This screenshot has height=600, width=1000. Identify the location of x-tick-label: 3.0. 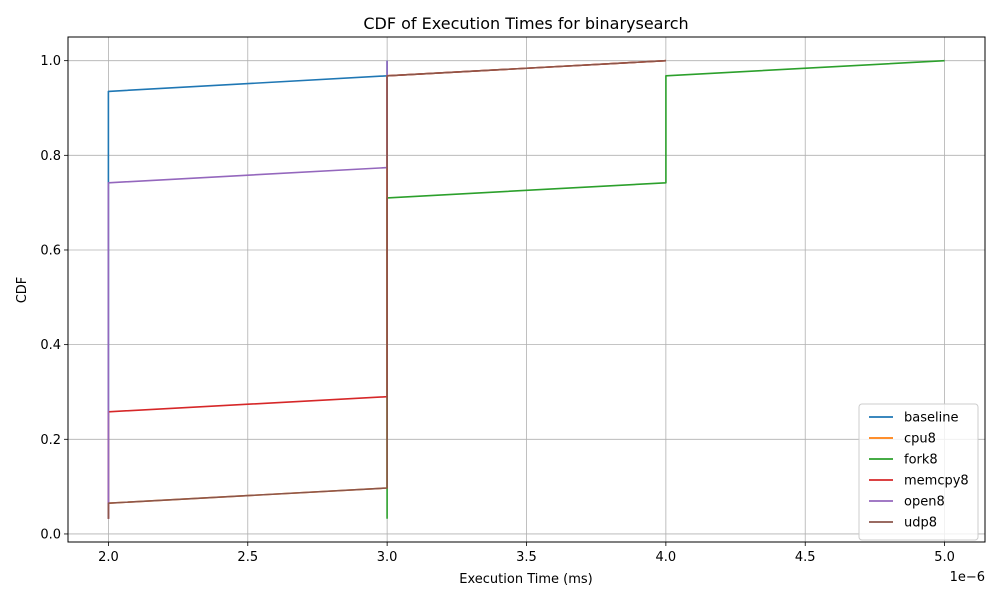
(387, 557).